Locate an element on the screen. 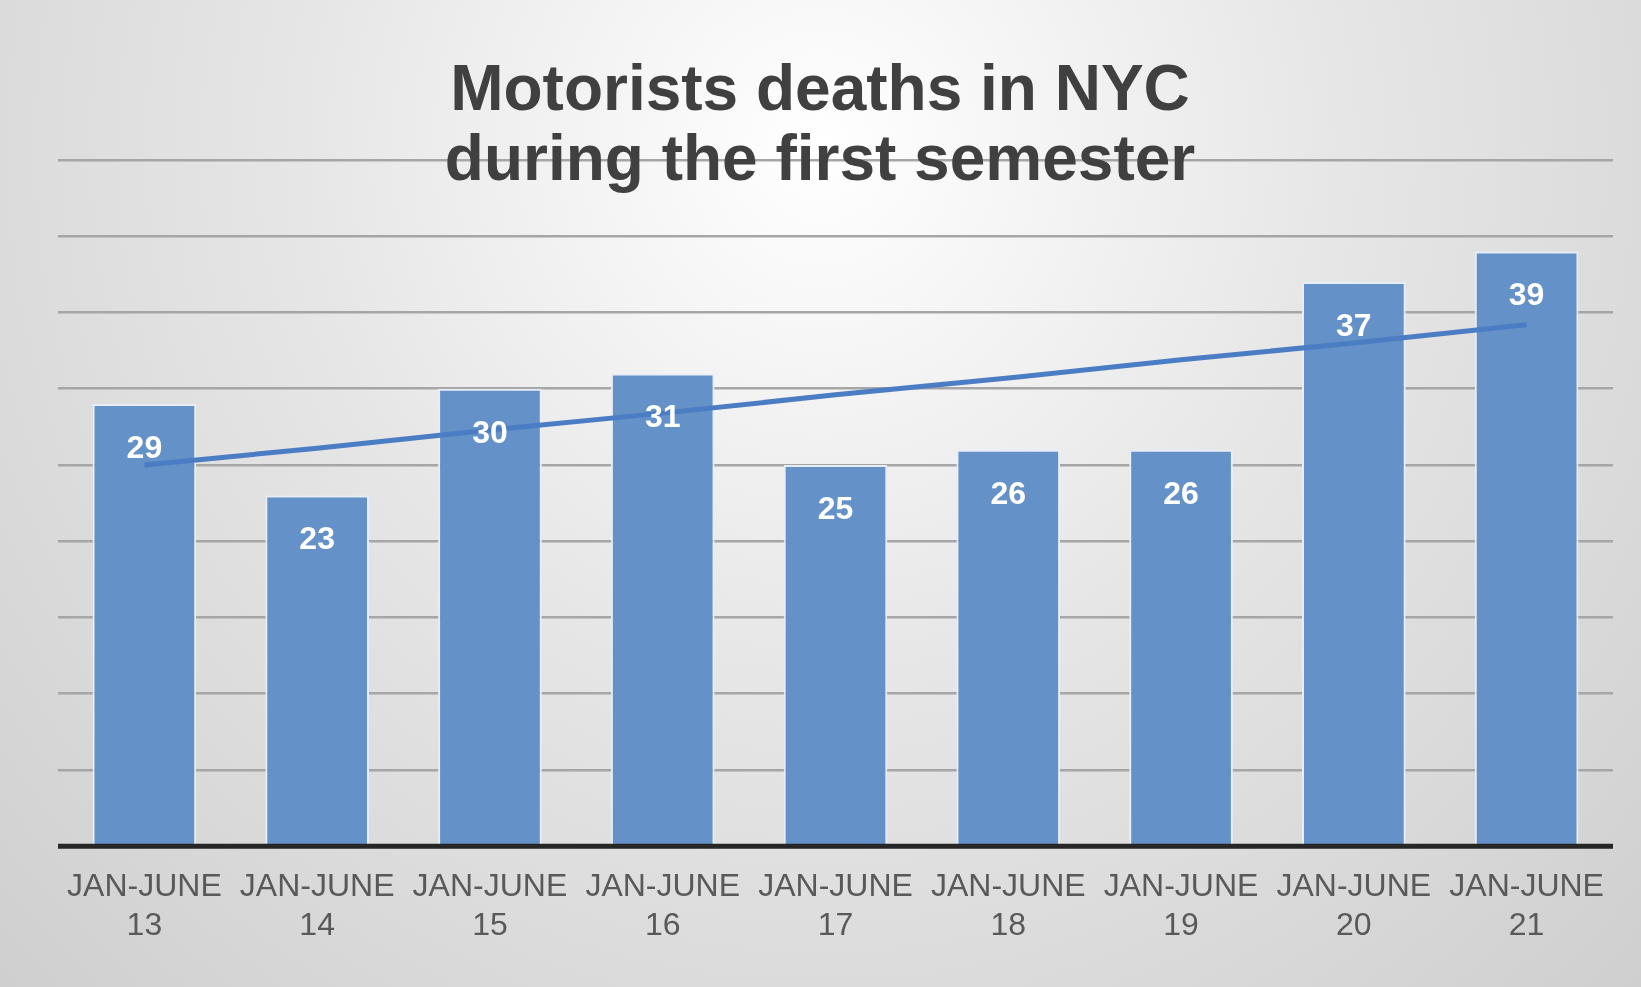 This screenshot has height=987, width=1641. data-label: 39 is located at coordinates (1526, 294).